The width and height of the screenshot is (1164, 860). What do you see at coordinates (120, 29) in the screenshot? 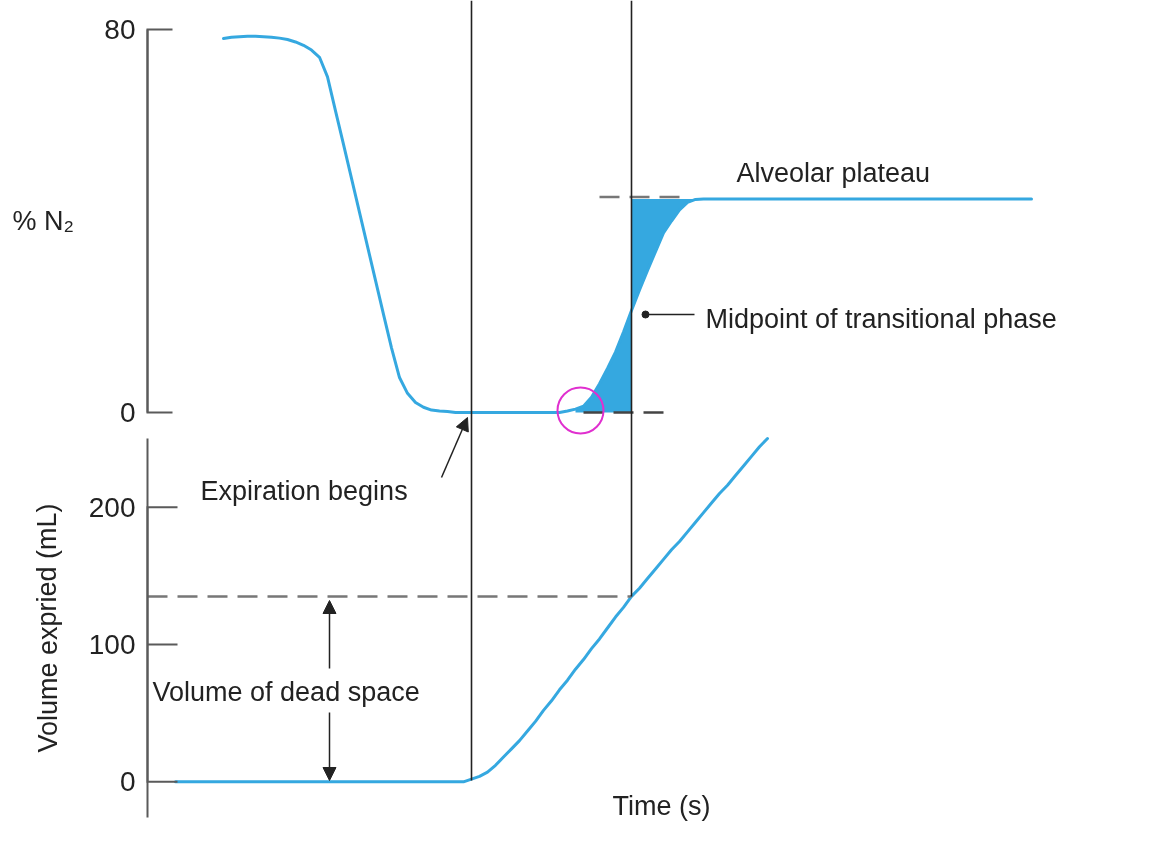
I see `y-tick-label: 80` at bounding box center [120, 29].